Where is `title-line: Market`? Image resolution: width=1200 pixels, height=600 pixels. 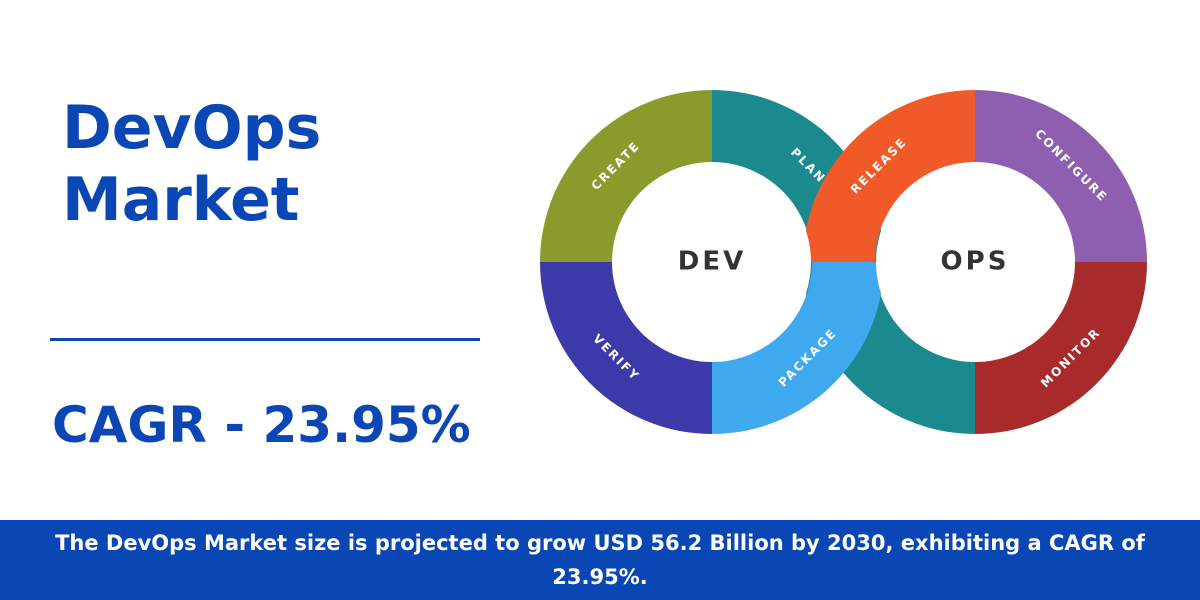
title-line: Market is located at coordinates (181, 200).